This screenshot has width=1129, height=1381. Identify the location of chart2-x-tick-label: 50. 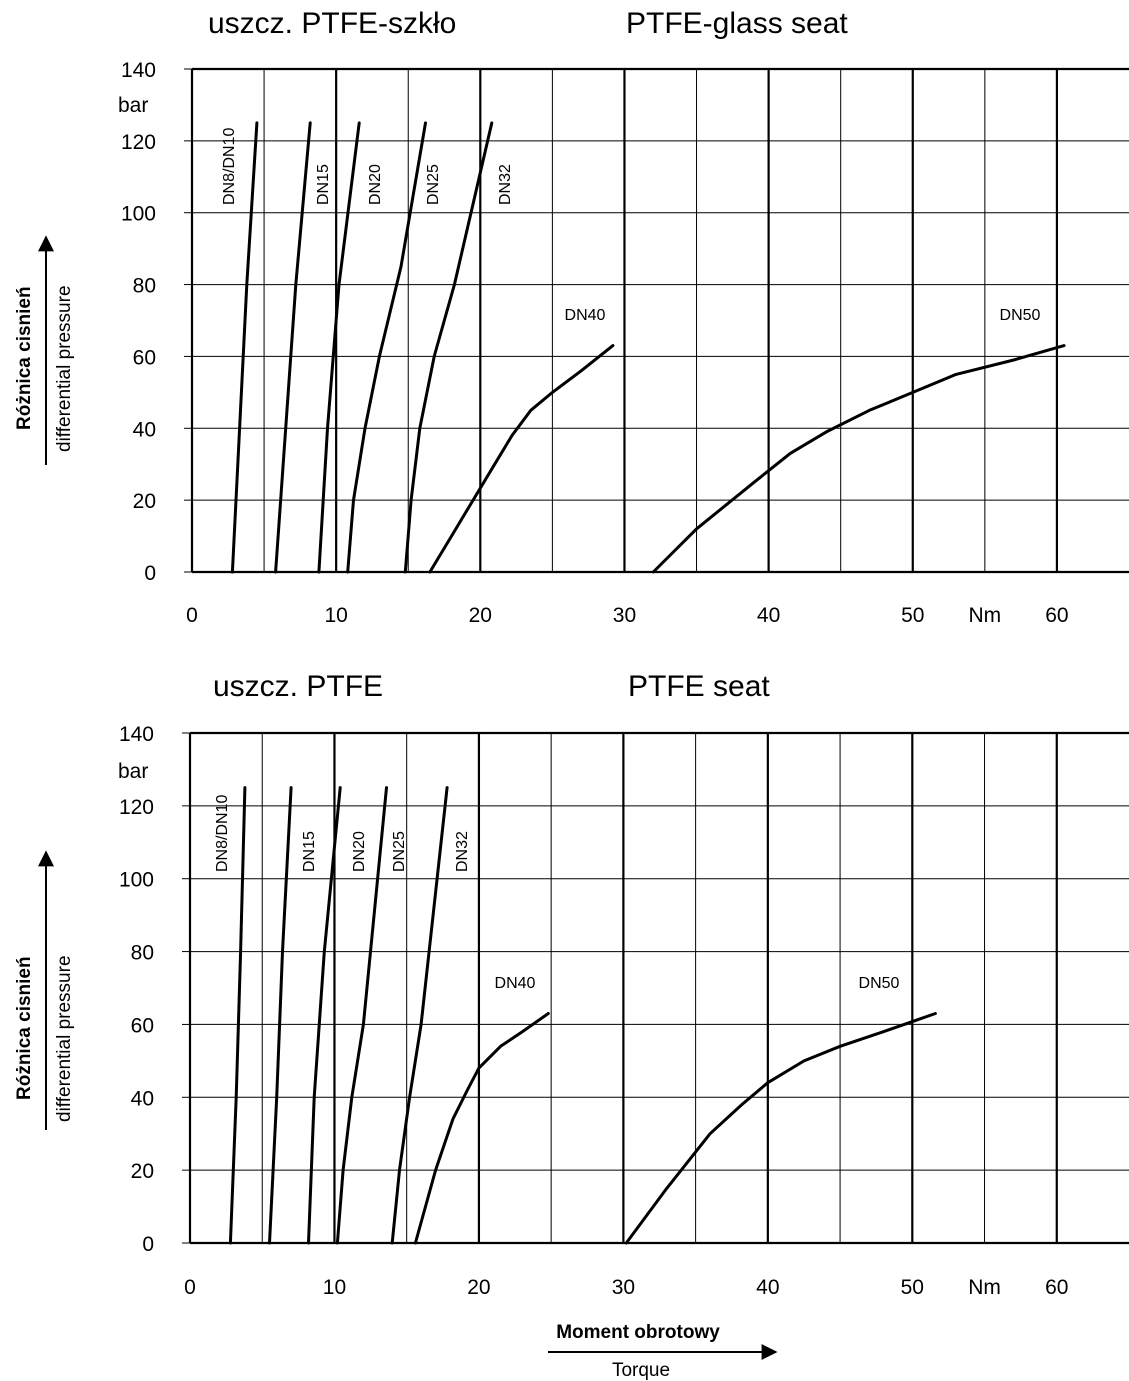
(912, 1287).